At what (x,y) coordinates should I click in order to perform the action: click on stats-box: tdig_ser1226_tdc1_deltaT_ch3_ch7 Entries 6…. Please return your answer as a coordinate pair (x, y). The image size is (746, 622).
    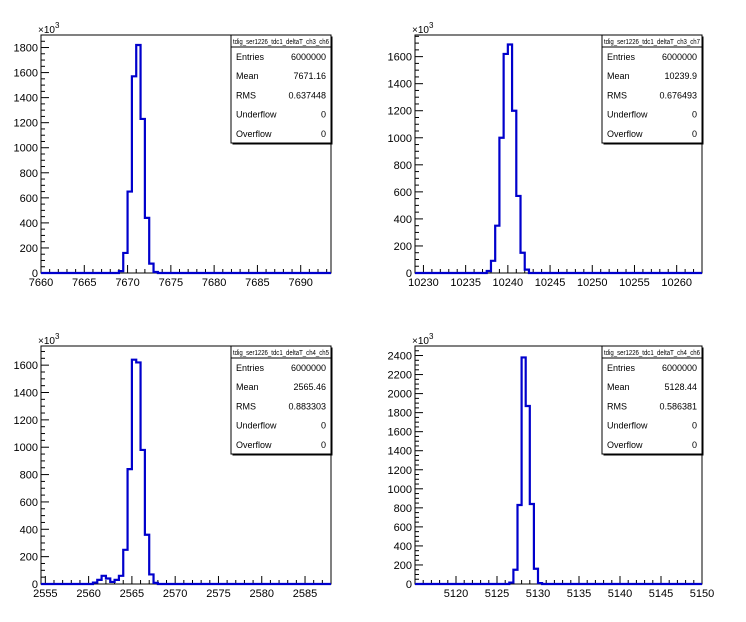
    Looking at the image, I should click on (652, 89).